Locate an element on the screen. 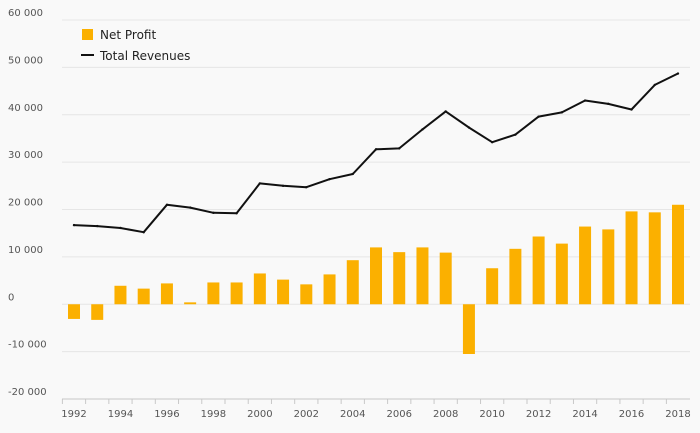 The width and height of the screenshot is (700, 433). x-tick-label: 2014 is located at coordinates (584, 414).